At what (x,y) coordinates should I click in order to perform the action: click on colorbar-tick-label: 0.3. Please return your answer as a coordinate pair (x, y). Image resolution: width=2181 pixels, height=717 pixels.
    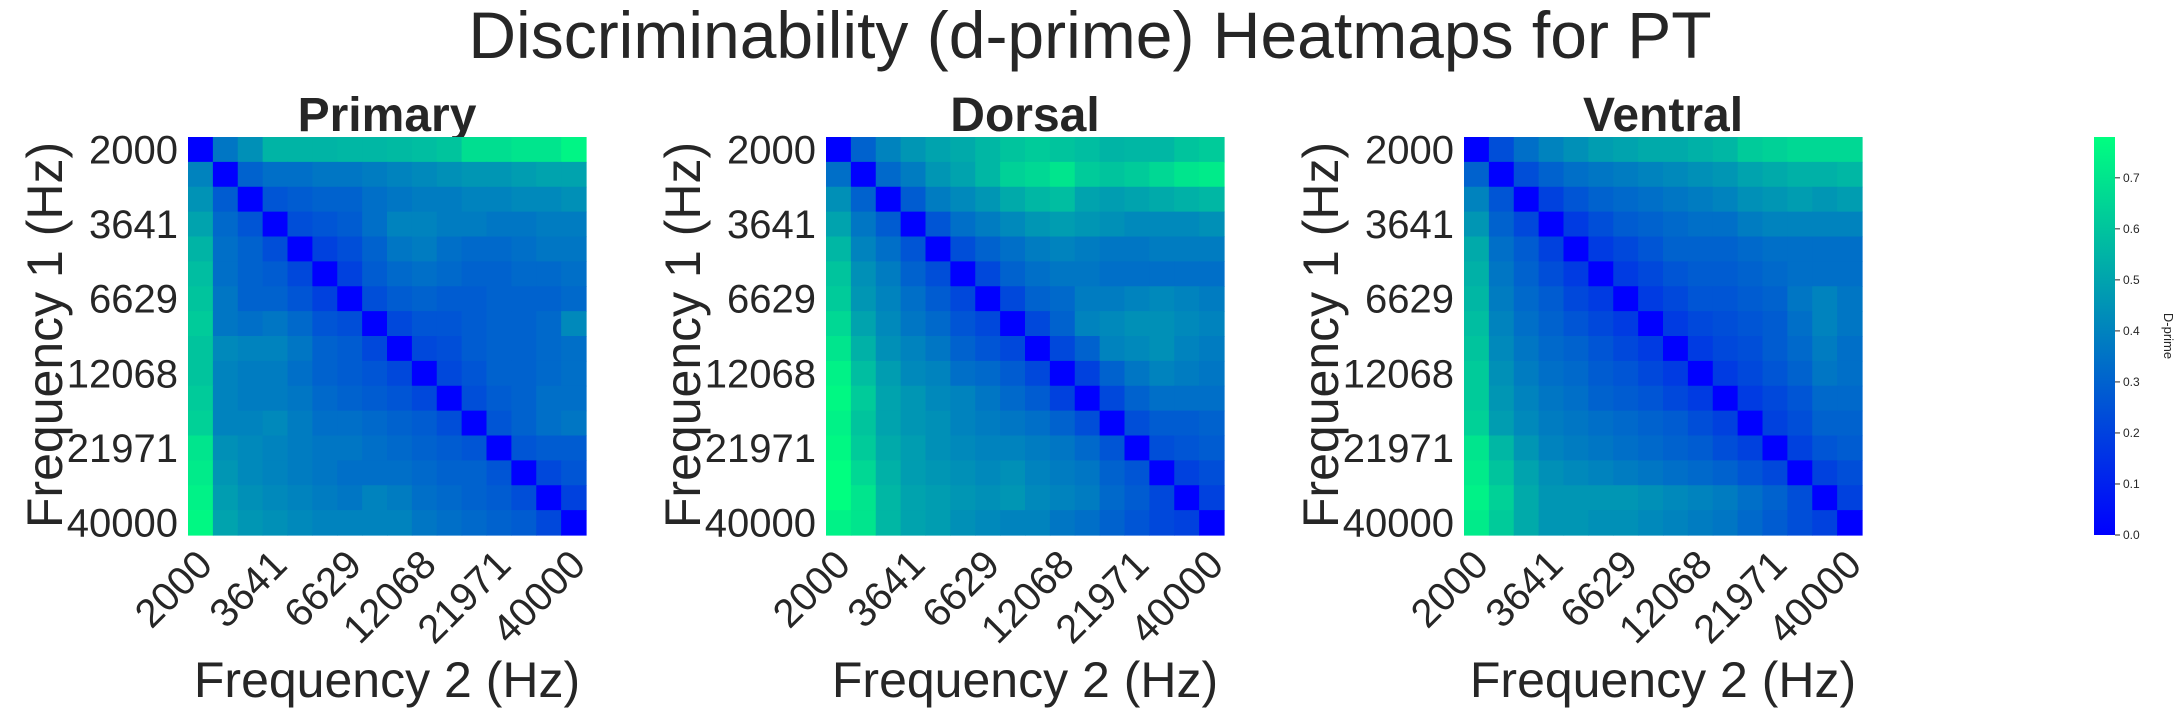
    Looking at the image, I should click on (2131, 382).